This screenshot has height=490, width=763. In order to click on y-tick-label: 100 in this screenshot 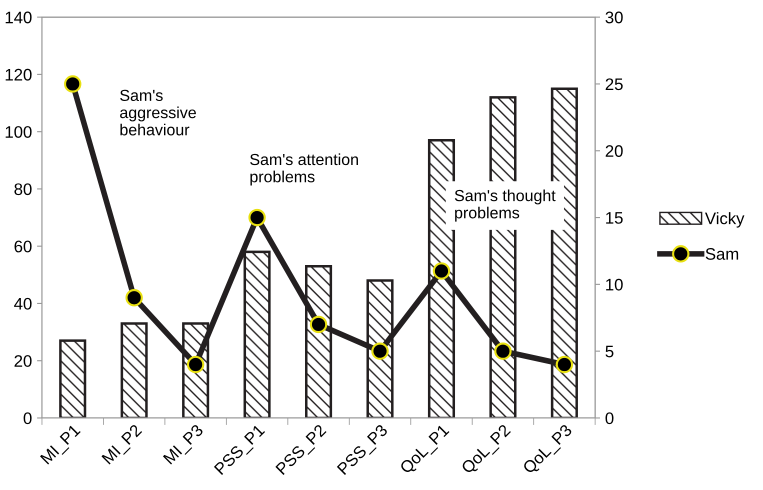, I will do `click(19, 132)`.